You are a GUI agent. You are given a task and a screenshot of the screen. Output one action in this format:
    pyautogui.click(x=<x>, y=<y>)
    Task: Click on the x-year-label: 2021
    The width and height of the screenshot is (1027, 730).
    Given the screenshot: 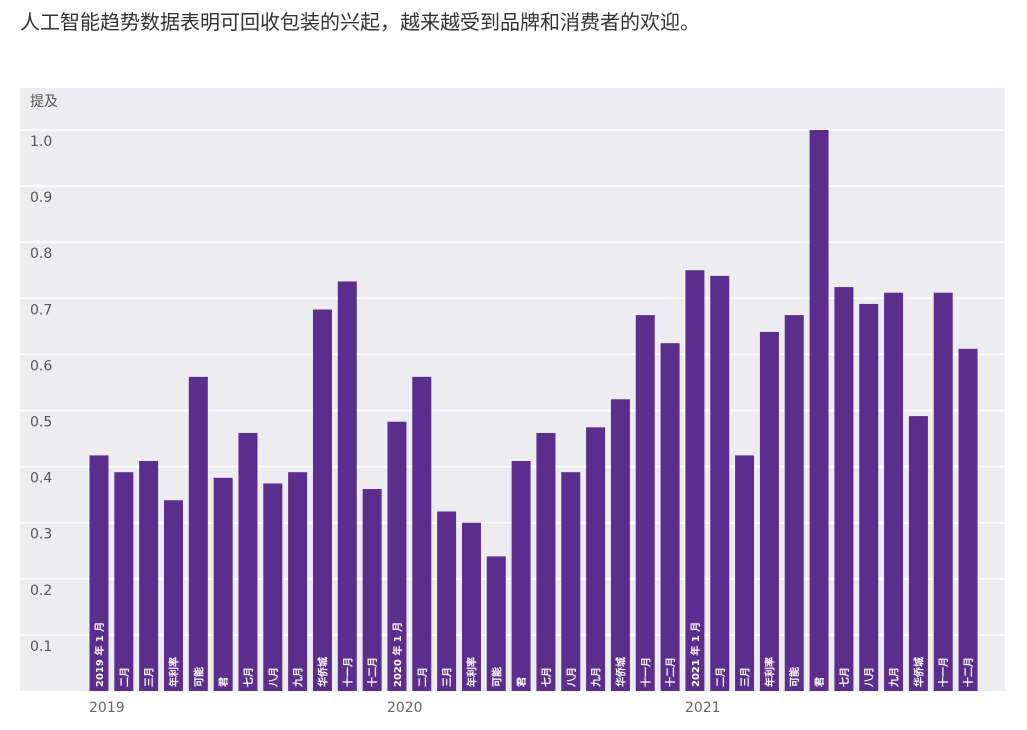 What is the action you would take?
    pyautogui.click(x=703, y=708)
    